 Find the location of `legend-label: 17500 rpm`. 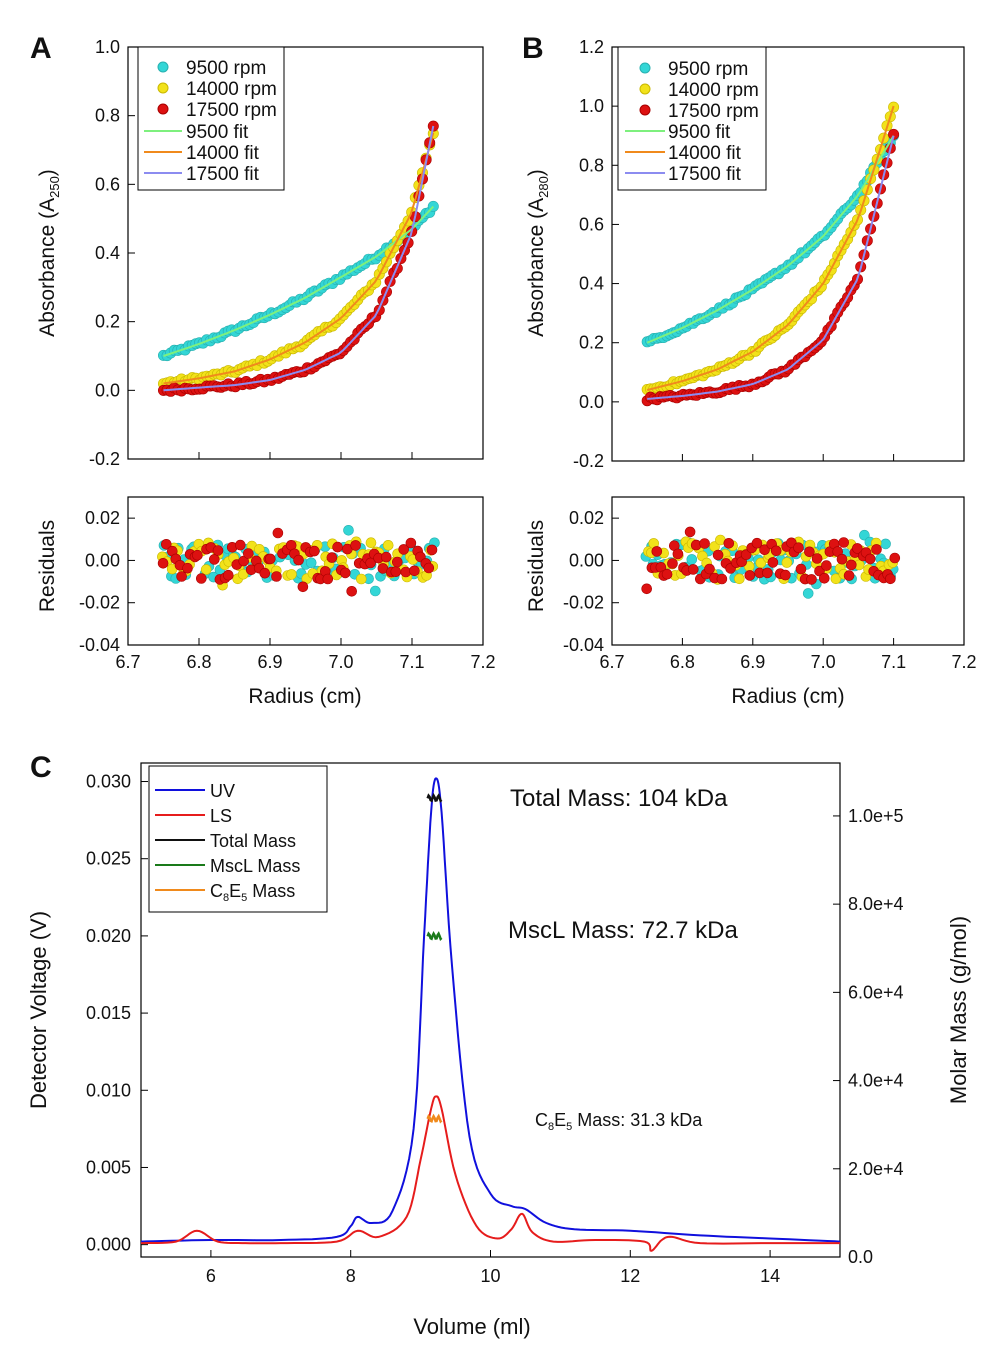

legend-label: 17500 rpm is located at coordinates (713, 111).